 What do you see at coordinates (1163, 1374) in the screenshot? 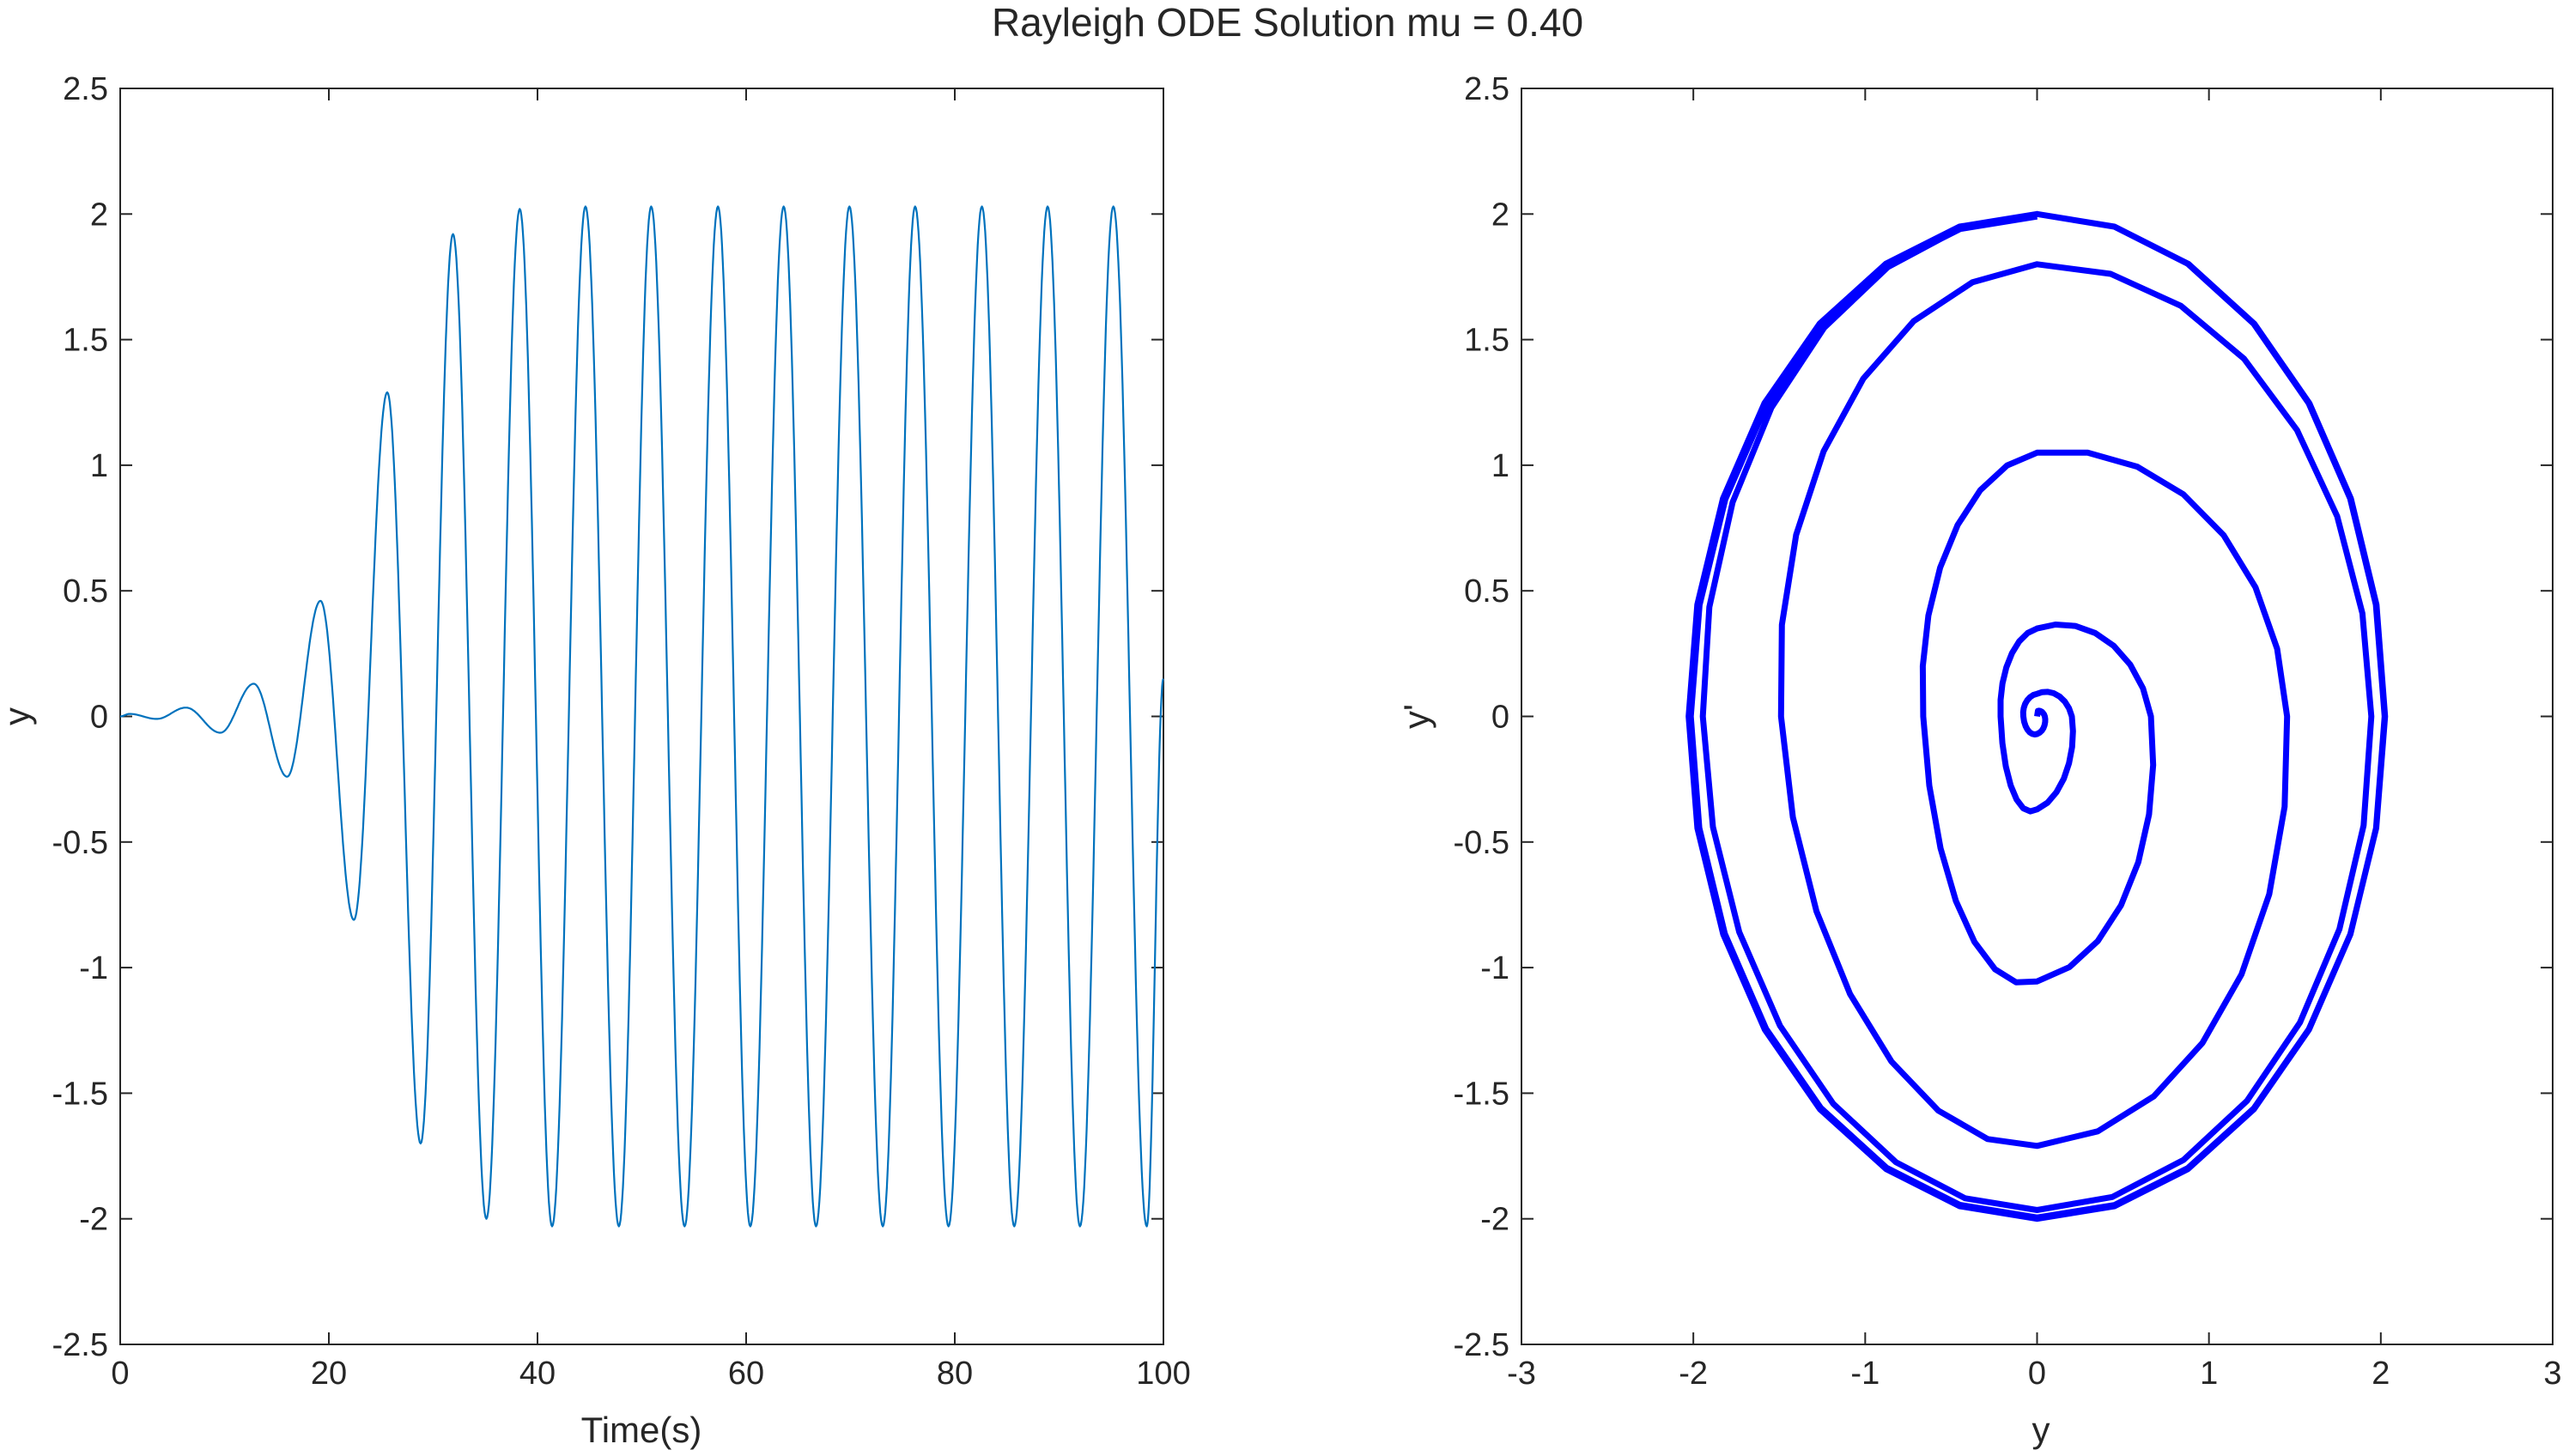
I see `time-series-xtick-label: 100` at bounding box center [1163, 1374].